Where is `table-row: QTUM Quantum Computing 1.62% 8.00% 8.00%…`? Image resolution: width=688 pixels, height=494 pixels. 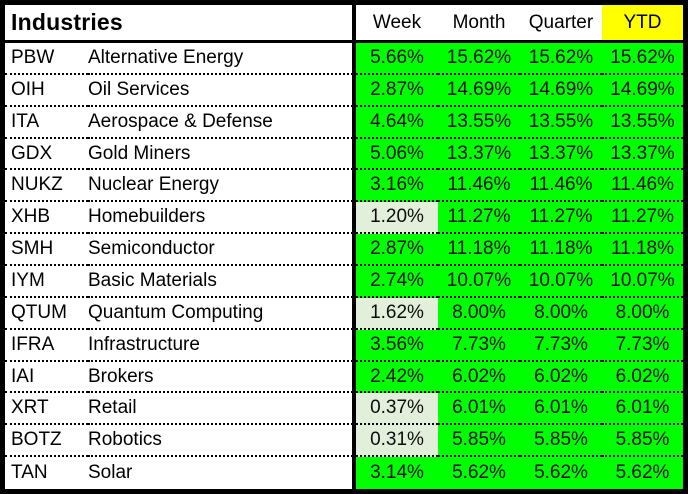
table-row: QTUM Quantum Computing 1.62% 8.00% 8.00%… is located at coordinates (344, 313).